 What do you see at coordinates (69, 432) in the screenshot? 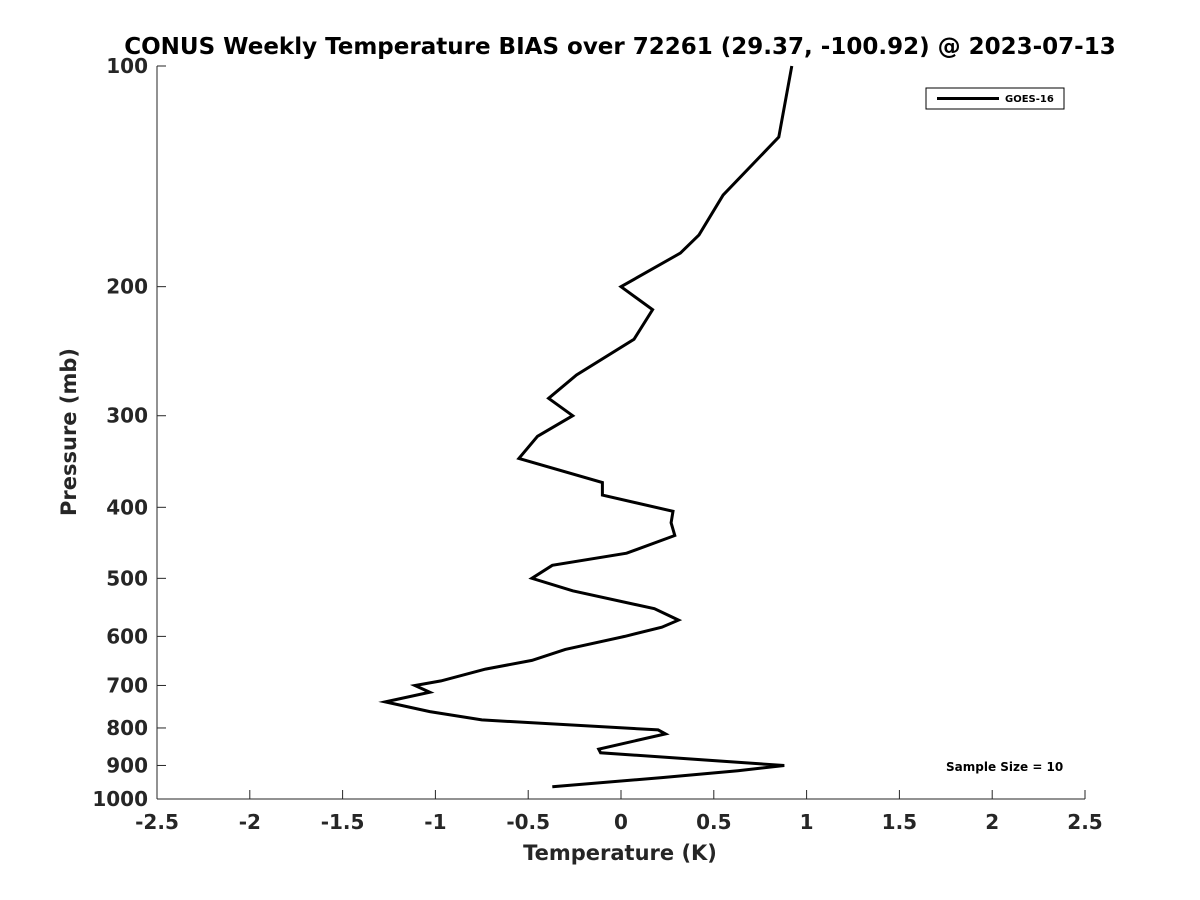
I see `y-axis-label: Pressure (mb)` at bounding box center [69, 432].